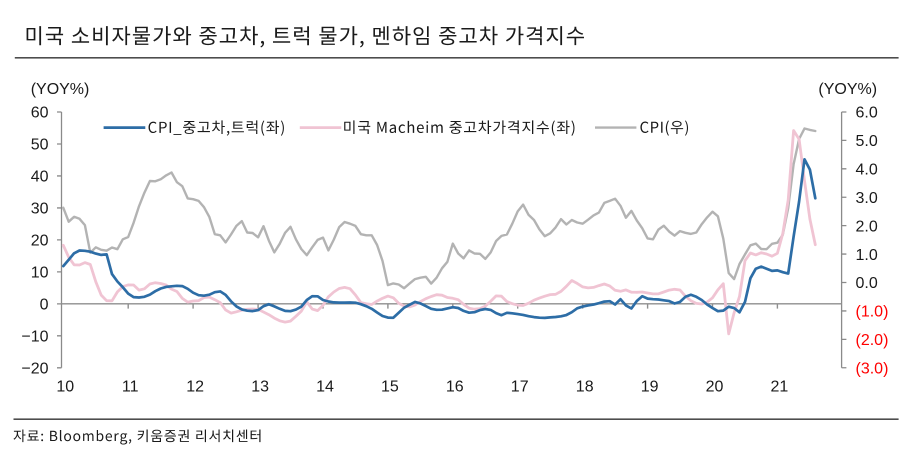 Image resolution: width=911 pixels, height=469 pixels. What do you see at coordinates (40, 209) in the screenshot?
I see `svg-text: 30` at bounding box center [40, 209].